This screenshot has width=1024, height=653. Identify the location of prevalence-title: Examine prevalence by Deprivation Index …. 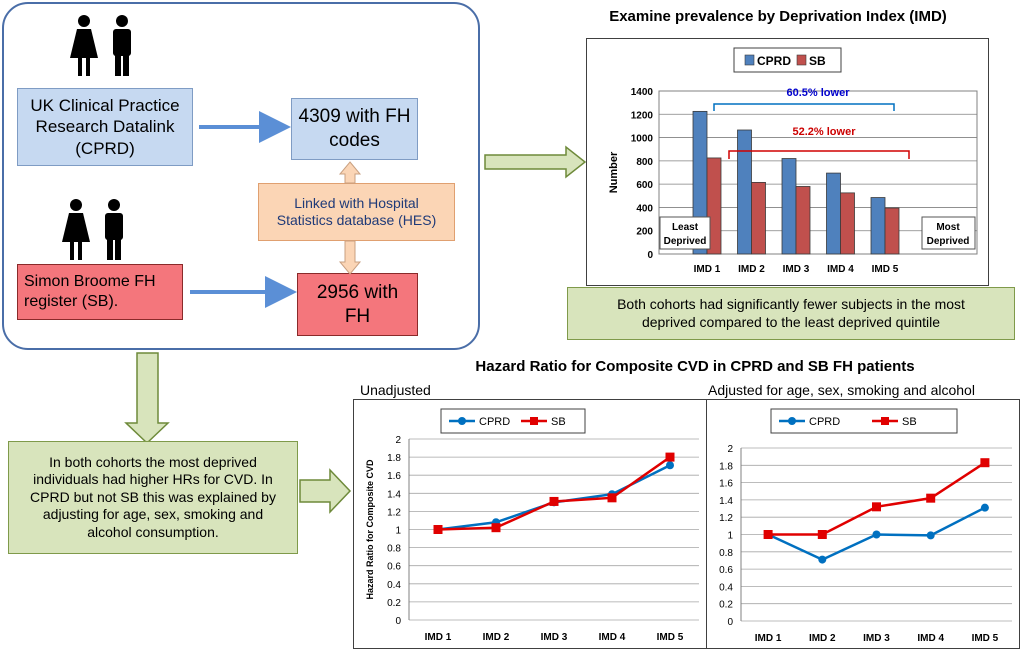
(778, 16).